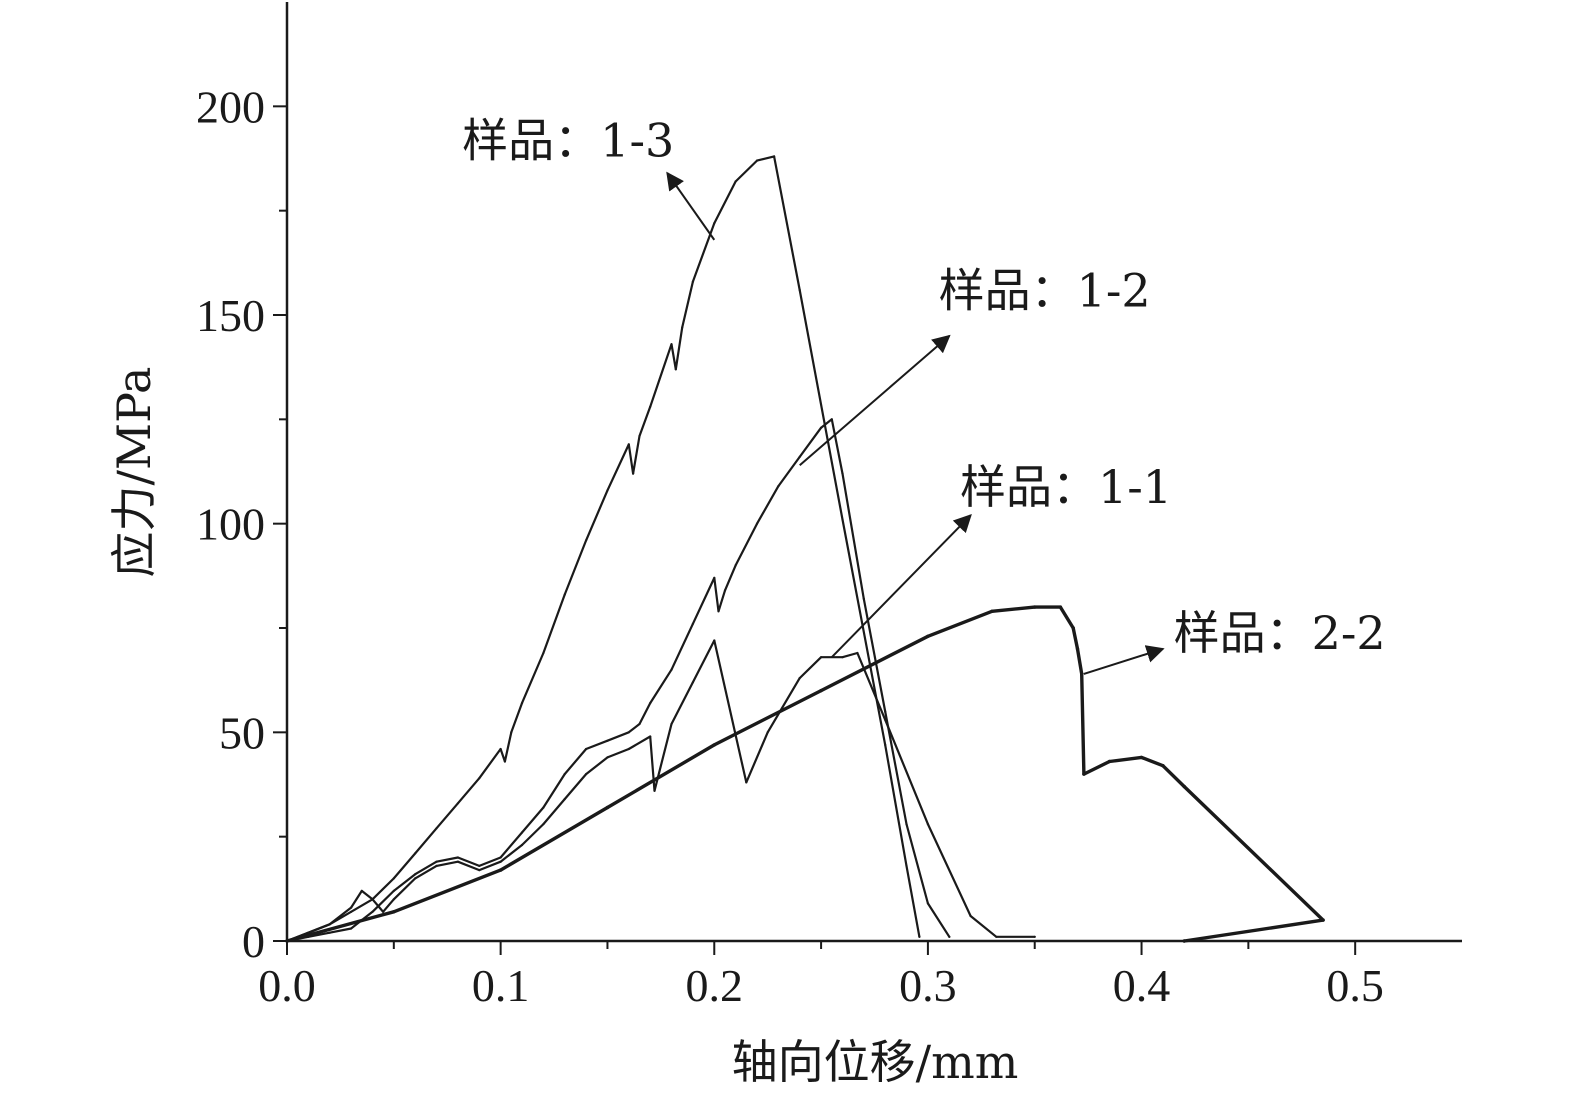 This screenshot has height=1102, width=1575. Describe the element at coordinates (715, 985) in the screenshot. I see `x-tick-label: 0.2` at that location.